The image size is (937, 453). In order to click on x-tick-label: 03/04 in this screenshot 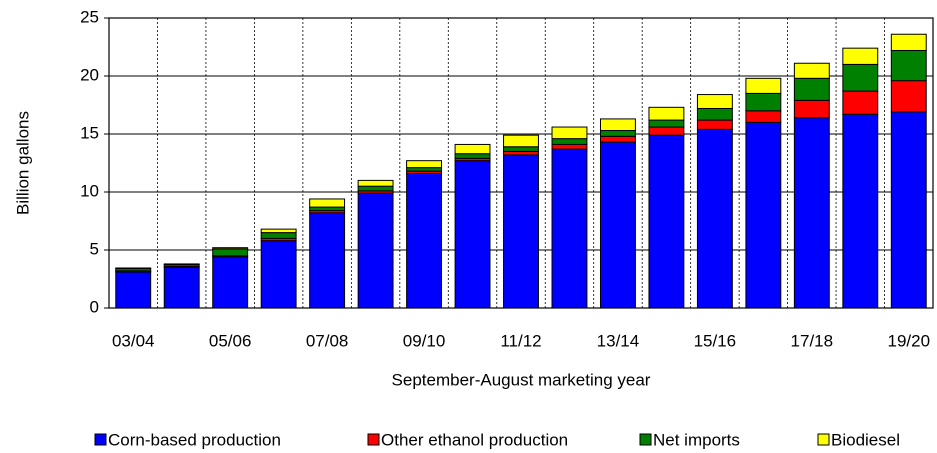, I will do `click(133, 340)`.